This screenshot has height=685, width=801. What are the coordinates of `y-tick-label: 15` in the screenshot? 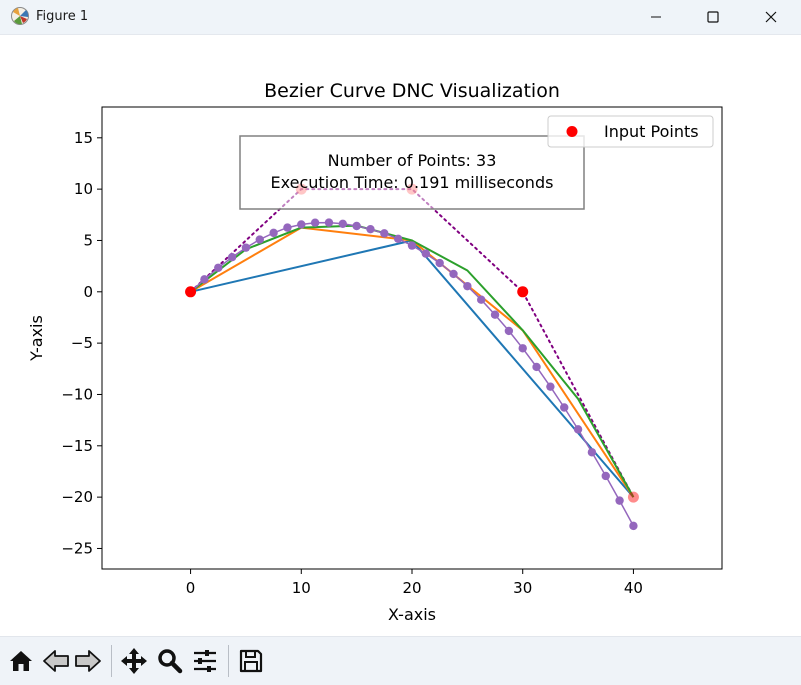 It's located at (83, 138).